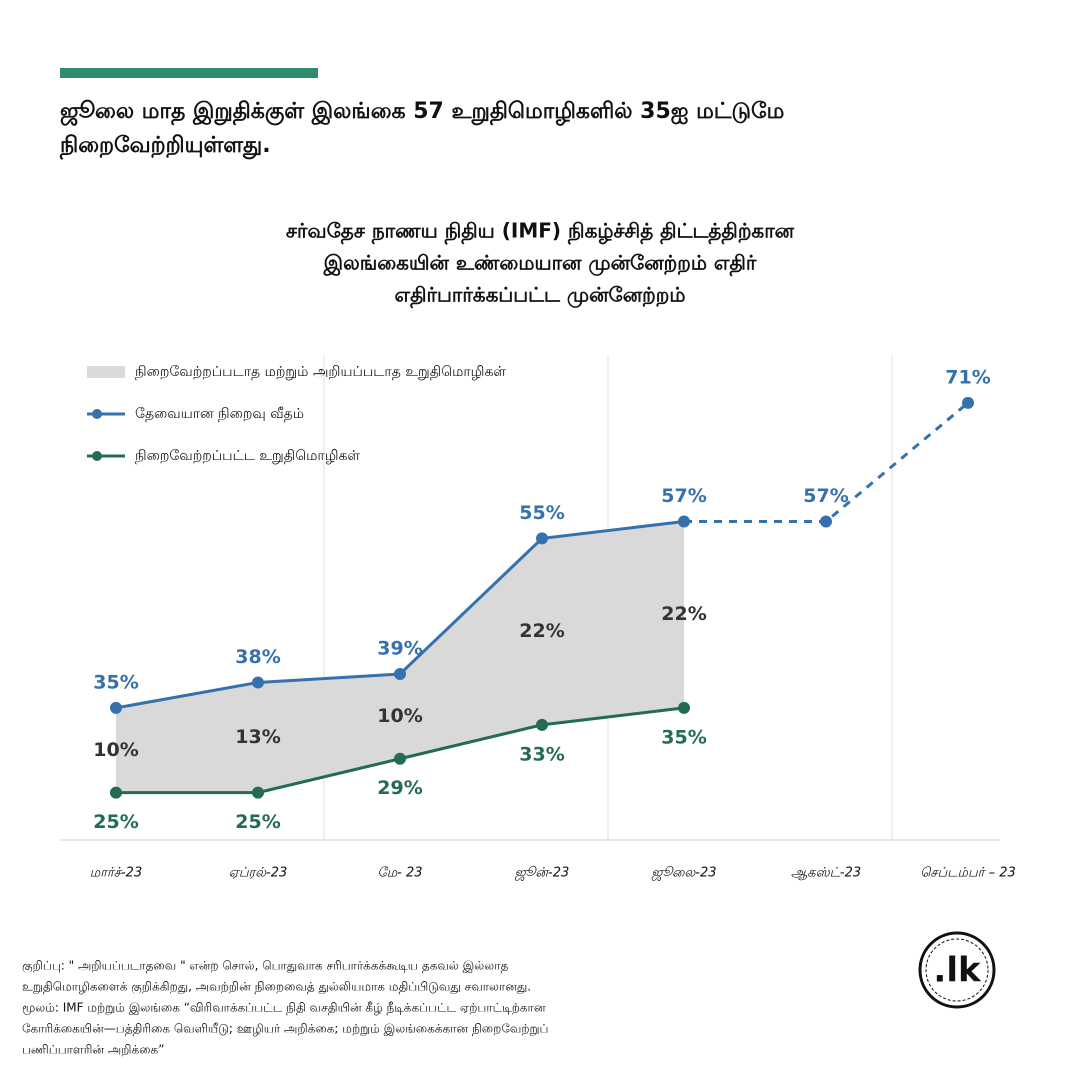 The image size is (1080, 1080). I want to click on logo-inner, so click(957, 970).